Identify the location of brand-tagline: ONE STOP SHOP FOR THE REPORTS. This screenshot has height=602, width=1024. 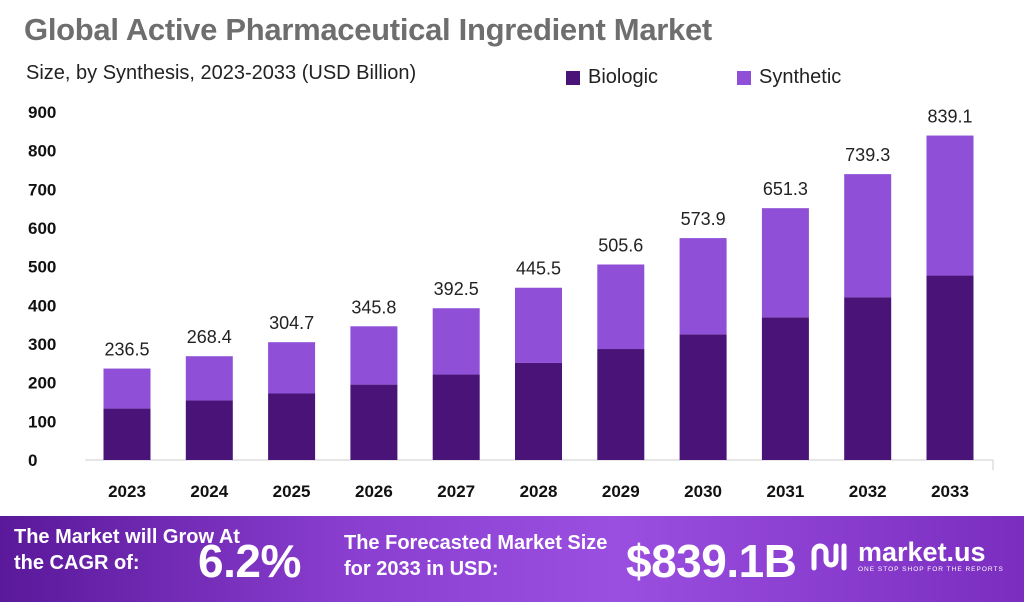
(931, 569).